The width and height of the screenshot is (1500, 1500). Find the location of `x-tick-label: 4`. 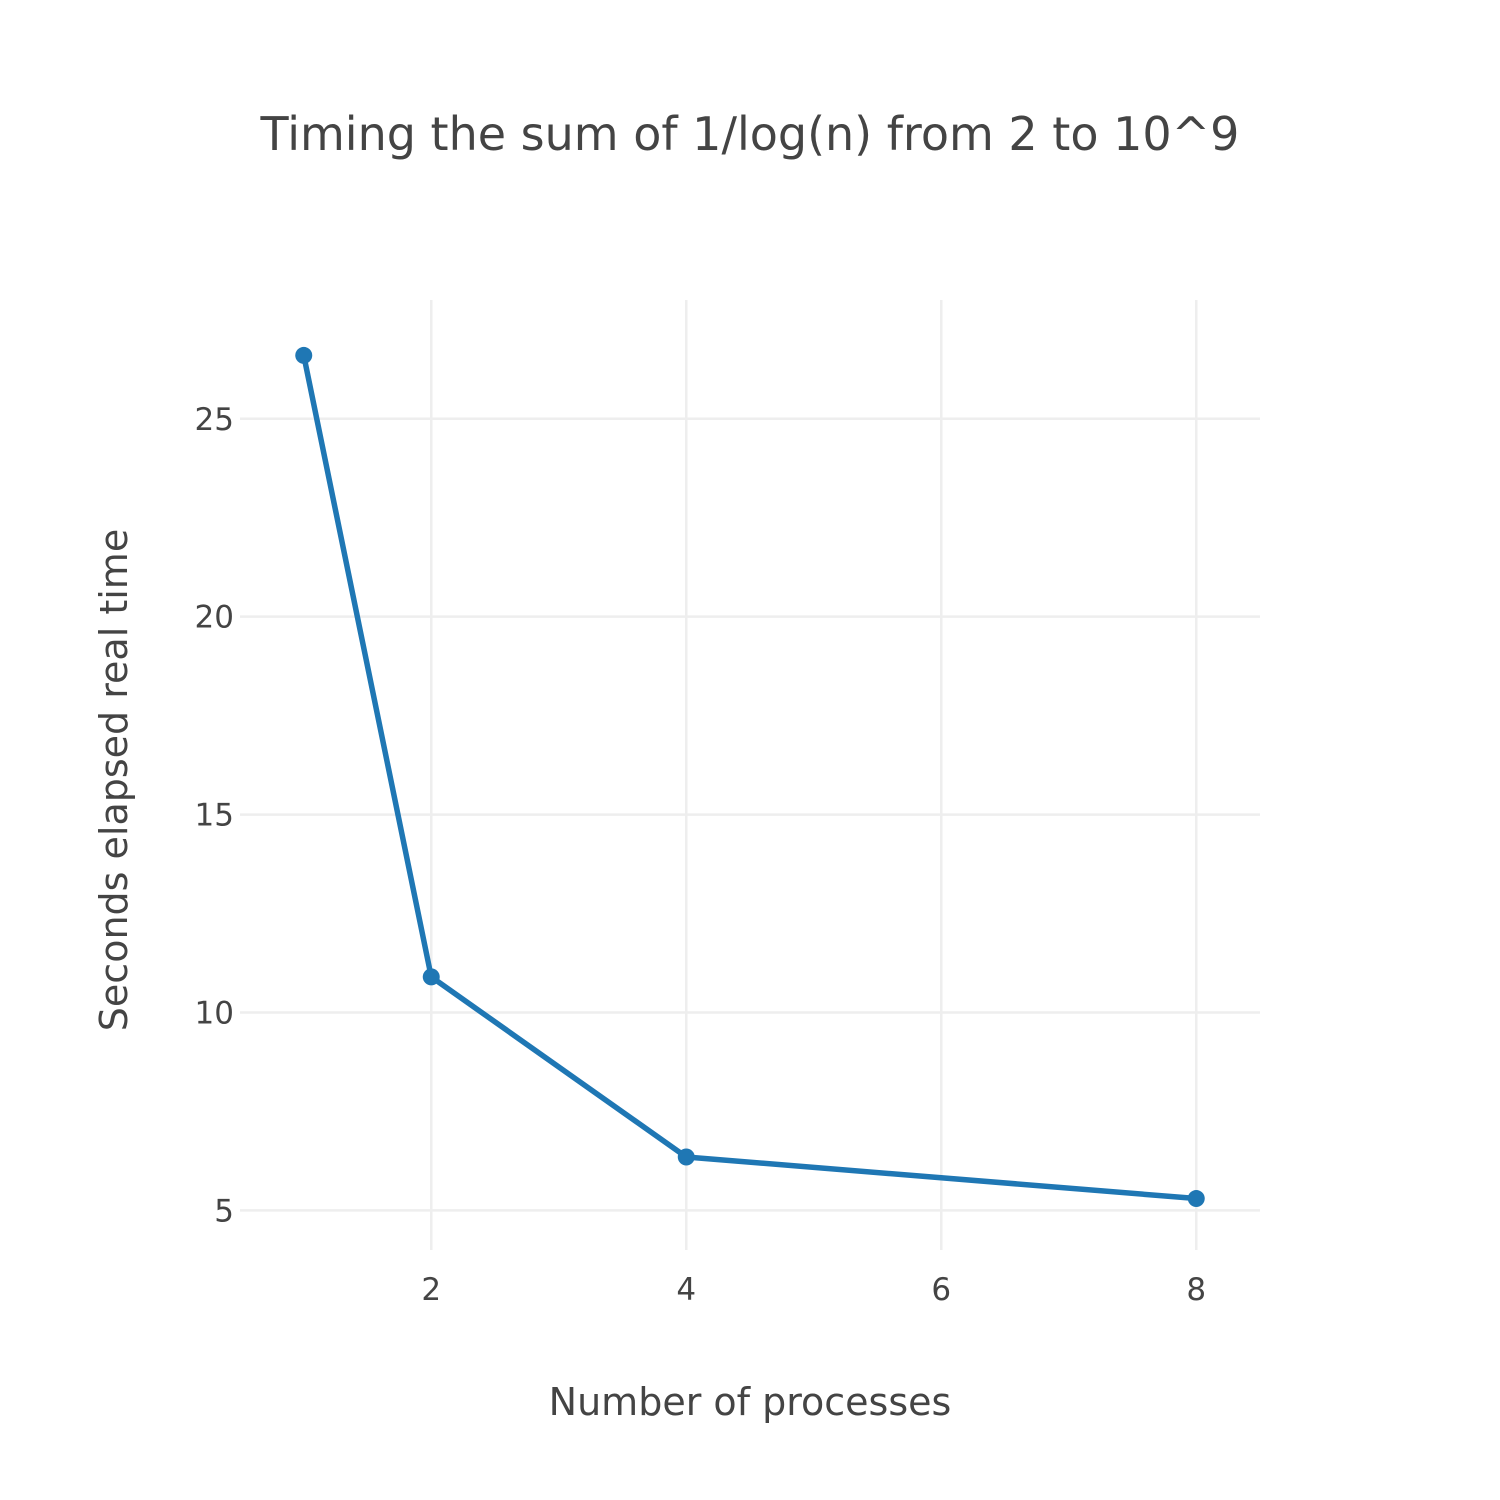

x-tick-label: 4 is located at coordinates (686, 1290).